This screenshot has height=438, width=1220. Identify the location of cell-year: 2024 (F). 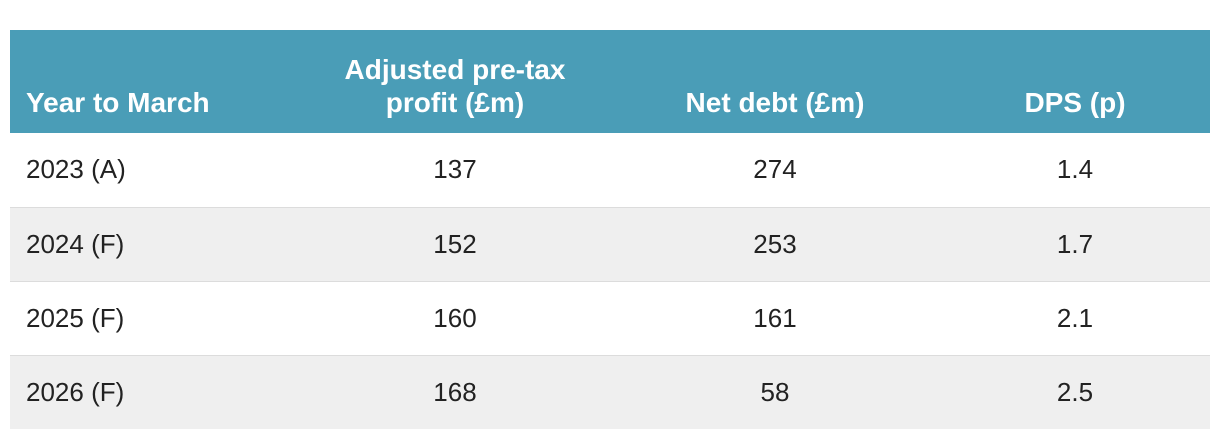
(155, 244).